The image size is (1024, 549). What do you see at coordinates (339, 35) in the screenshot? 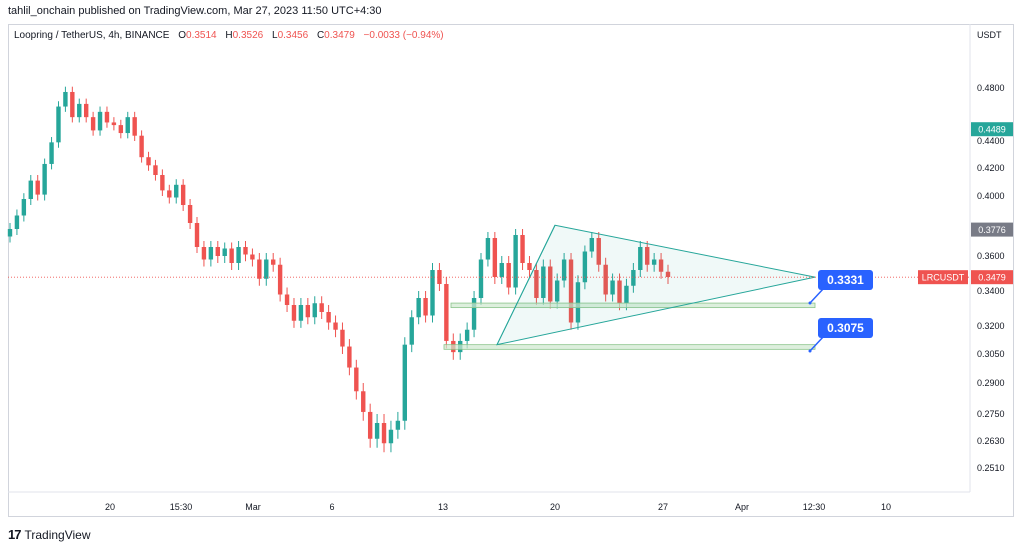
I see `legend-close: 0.3479` at bounding box center [339, 35].